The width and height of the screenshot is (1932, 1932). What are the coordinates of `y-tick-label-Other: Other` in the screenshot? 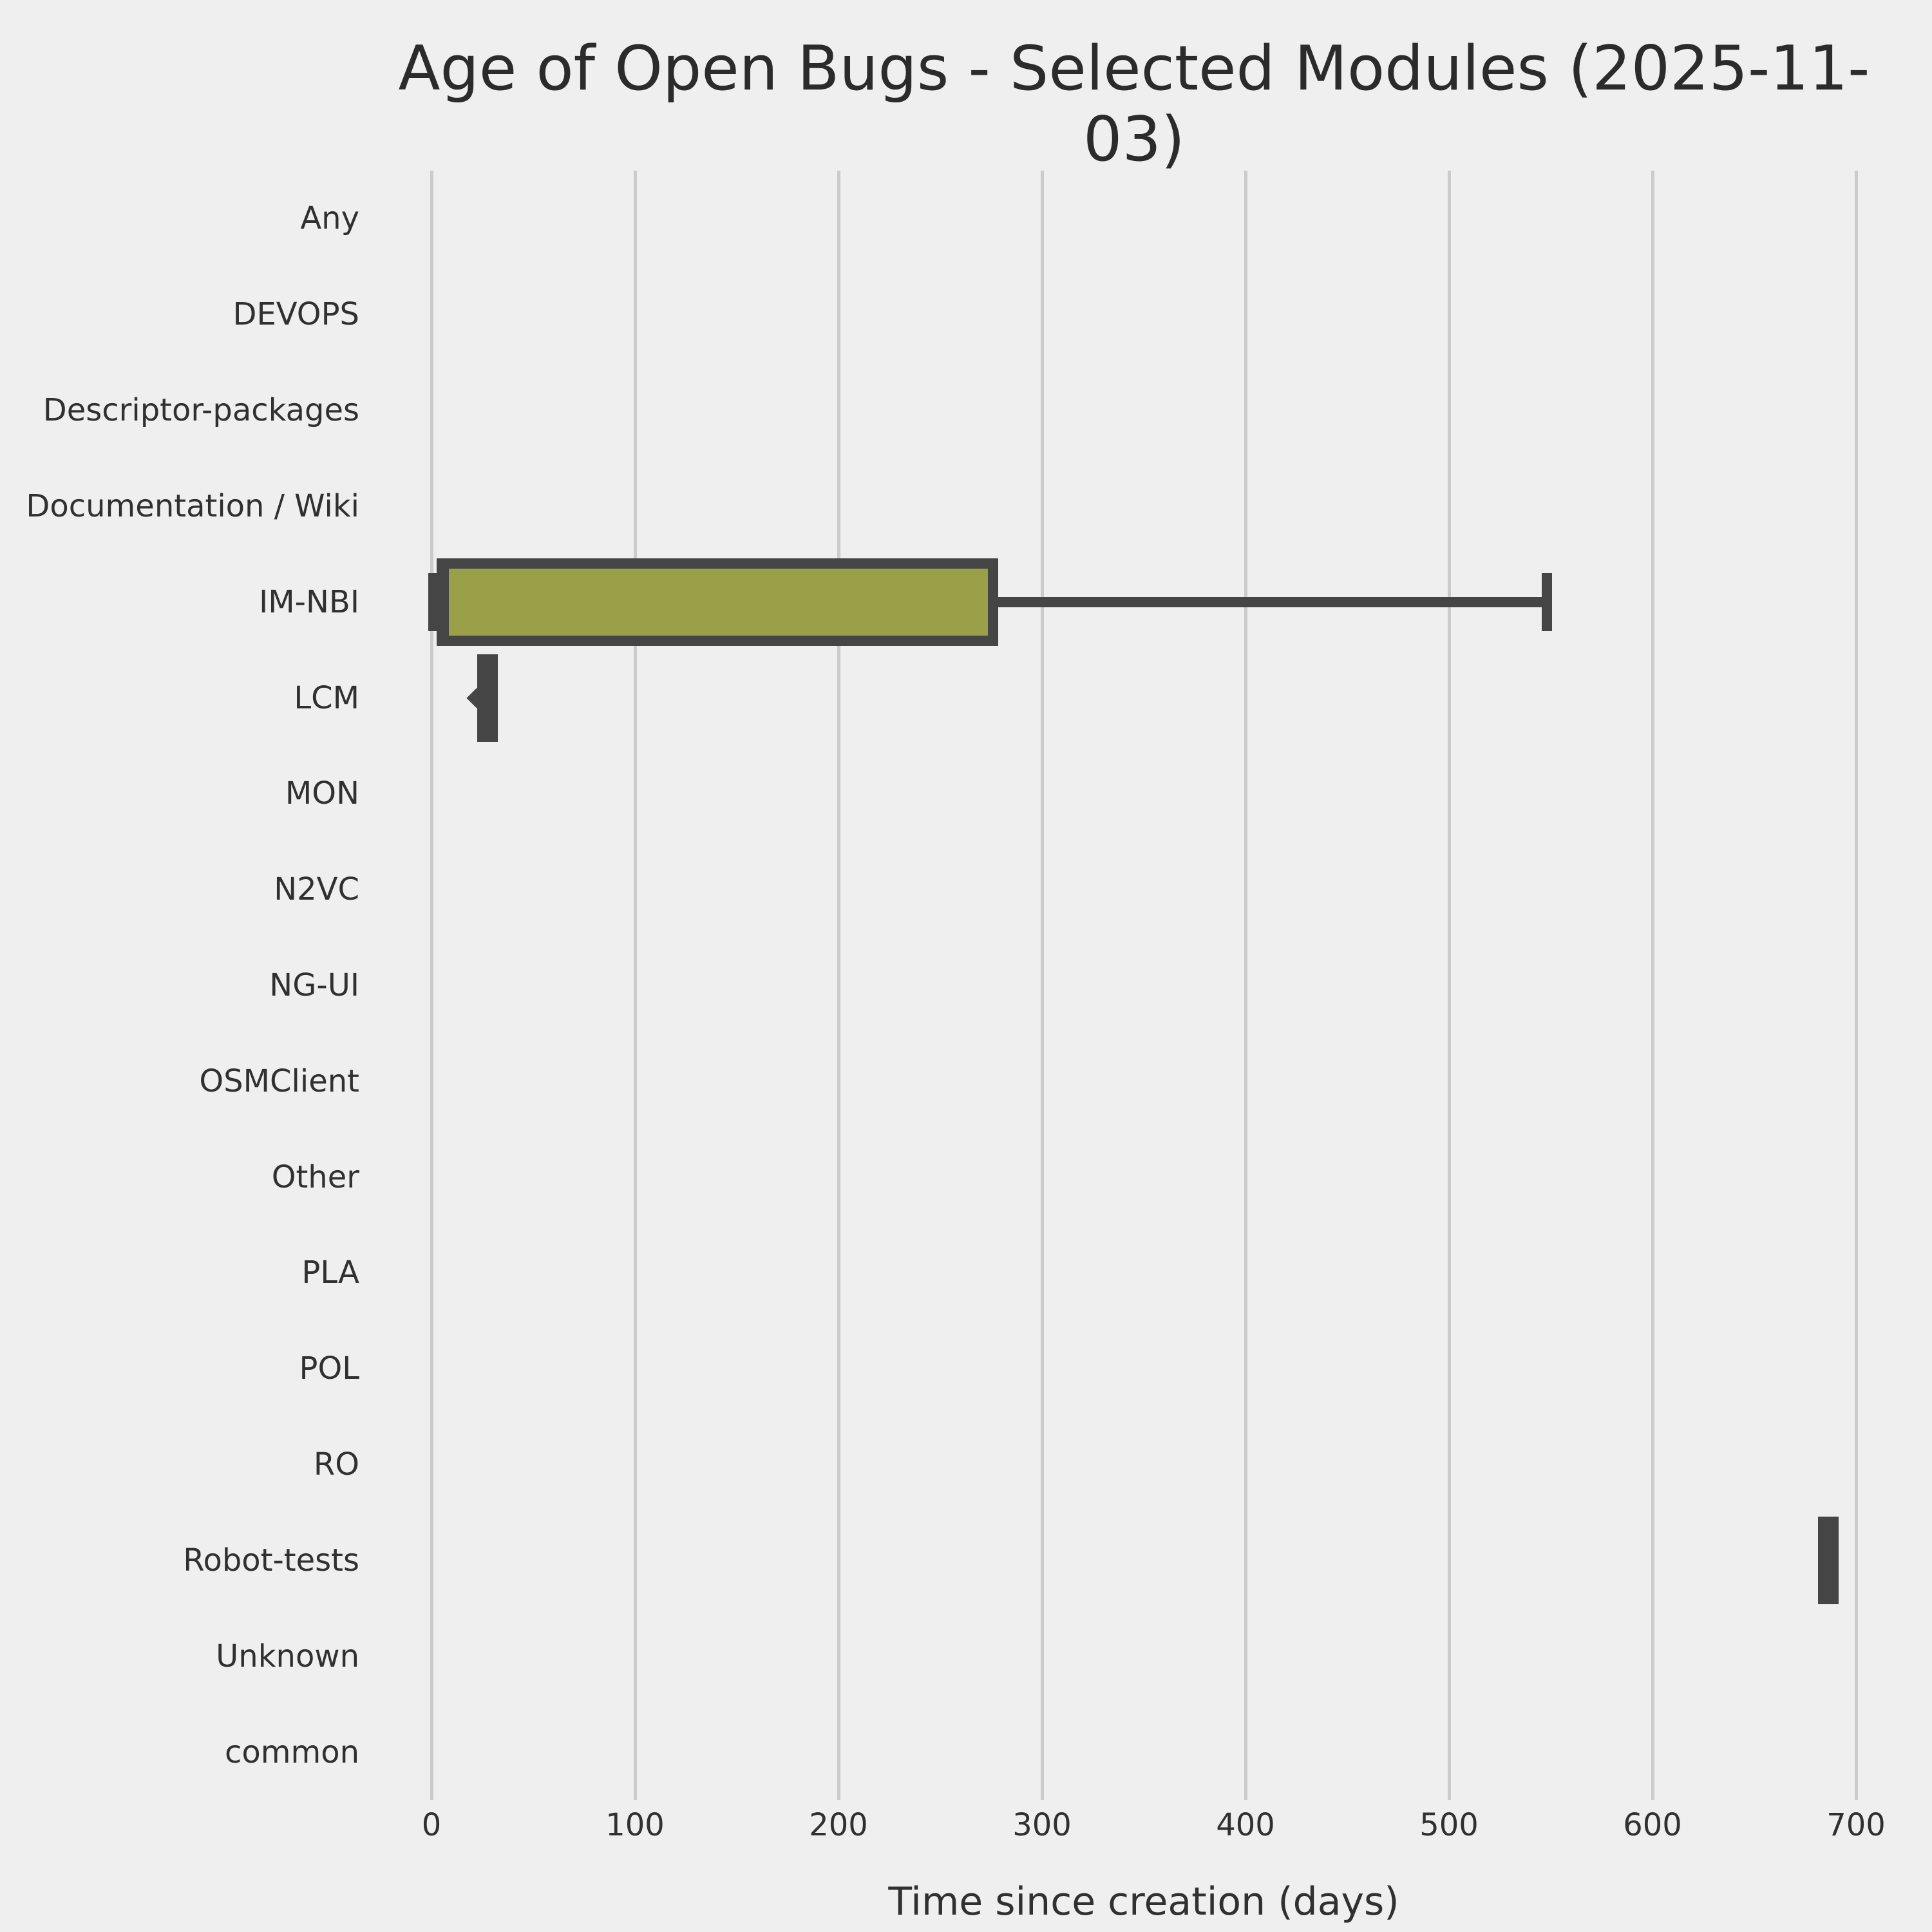 It's located at (315, 1177).